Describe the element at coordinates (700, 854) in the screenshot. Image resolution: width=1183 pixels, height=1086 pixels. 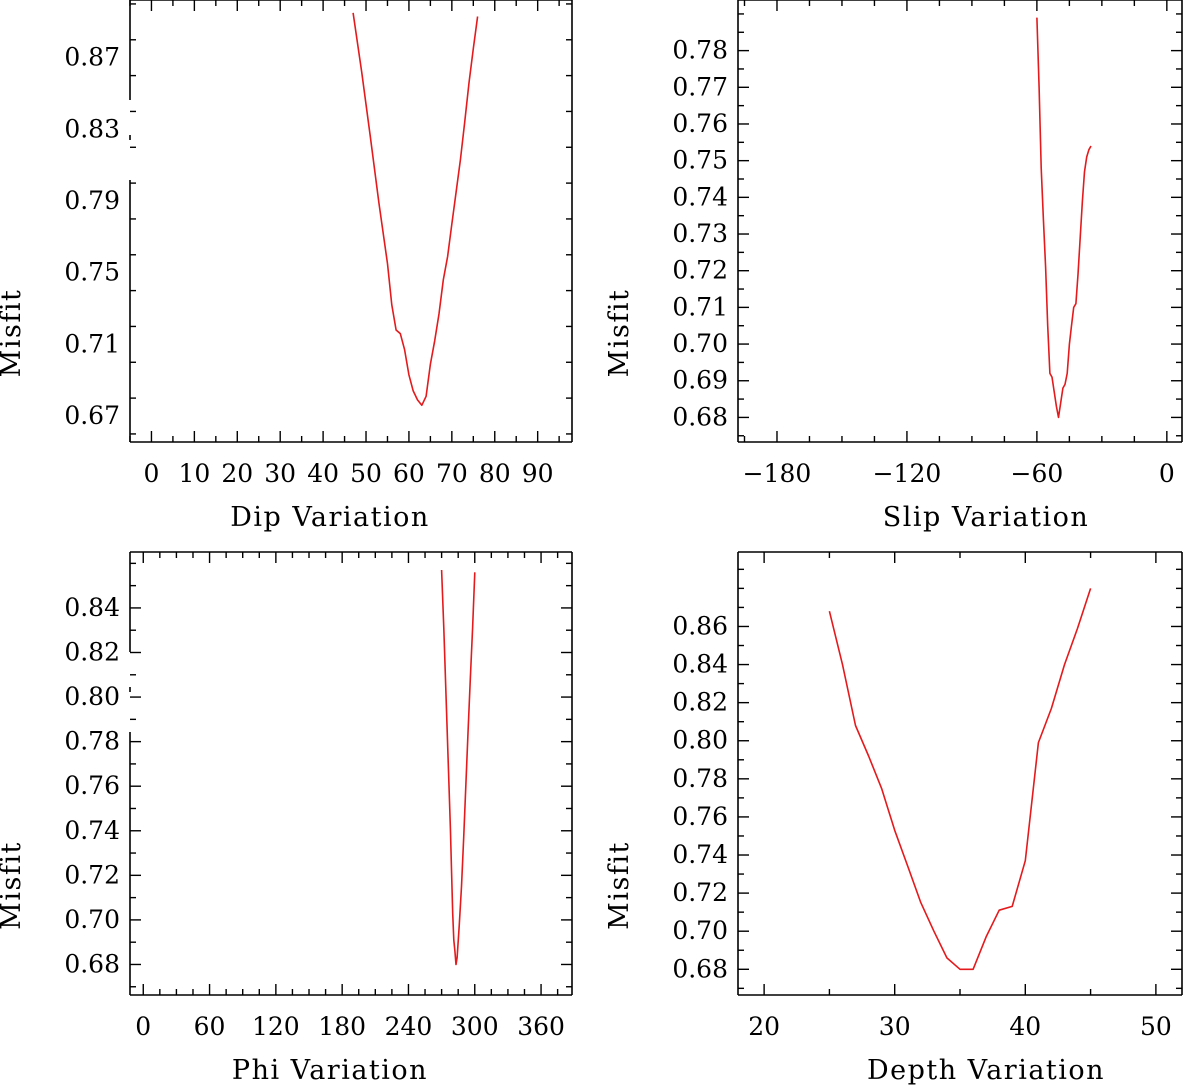
I see `depth-ytick-label: 0.74` at that location.